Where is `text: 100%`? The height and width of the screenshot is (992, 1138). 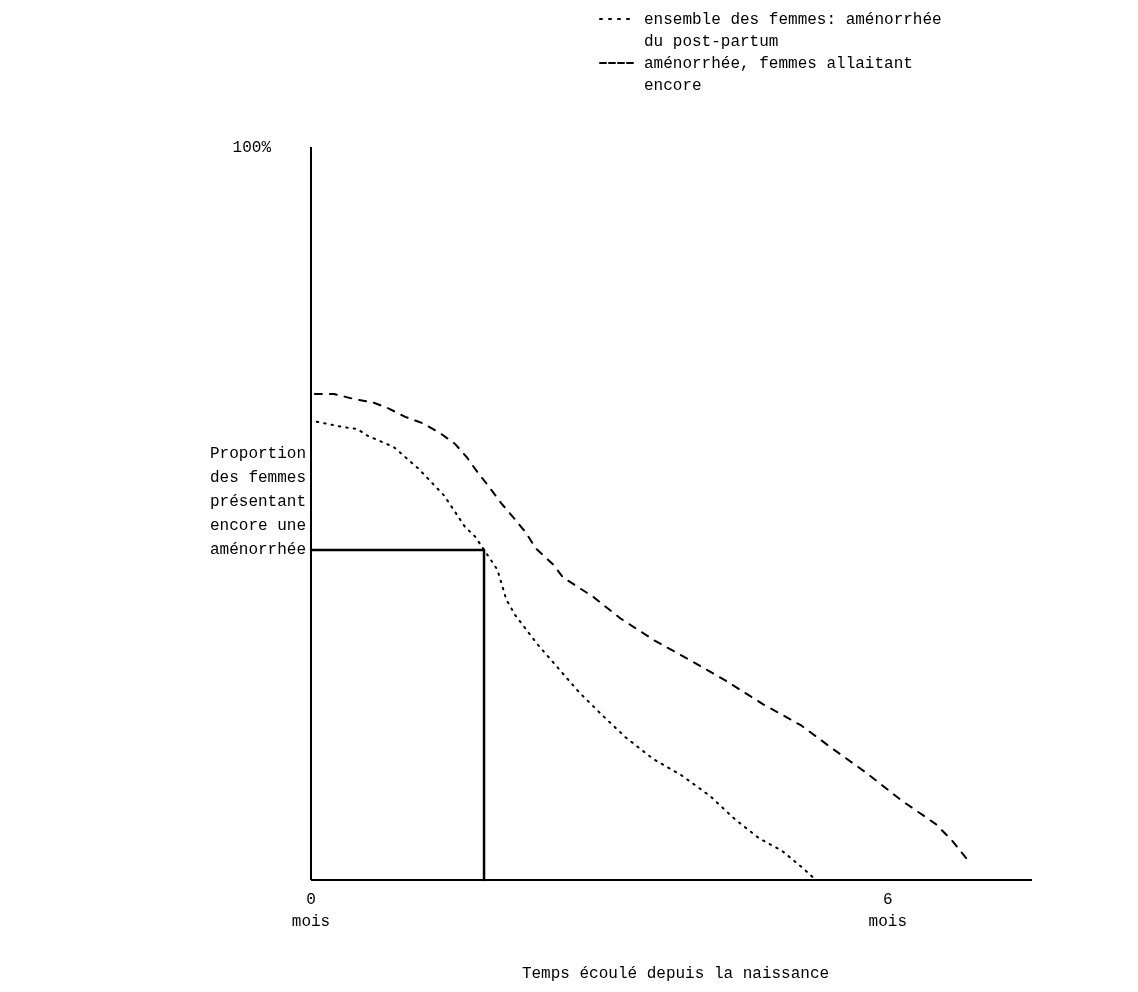 text: 100% is located at coordinates (252, 148).